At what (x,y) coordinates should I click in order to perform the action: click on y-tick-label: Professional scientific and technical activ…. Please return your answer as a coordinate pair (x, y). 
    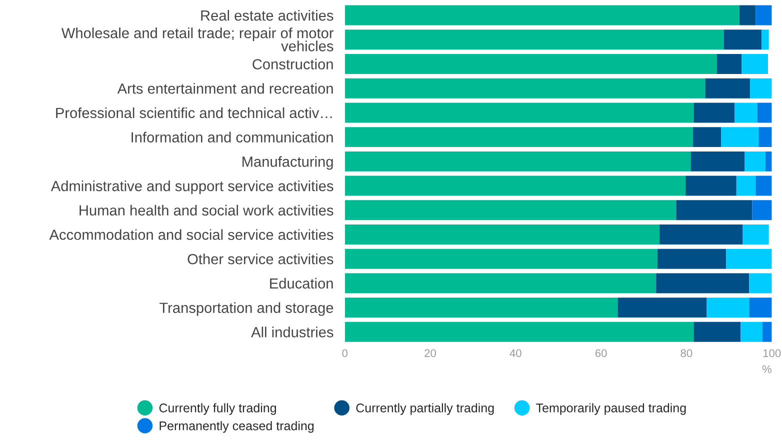
    Looking at the image, I should click on (194, 112).